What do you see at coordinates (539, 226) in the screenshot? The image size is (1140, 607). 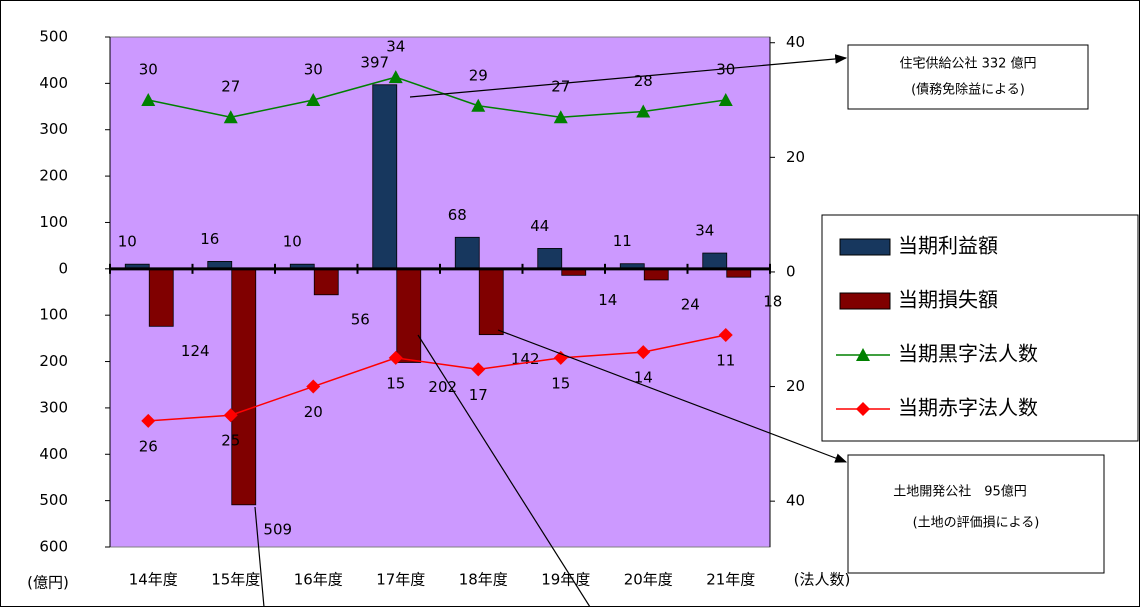 I see `value-label: 44` at bounding box center [539, 226].